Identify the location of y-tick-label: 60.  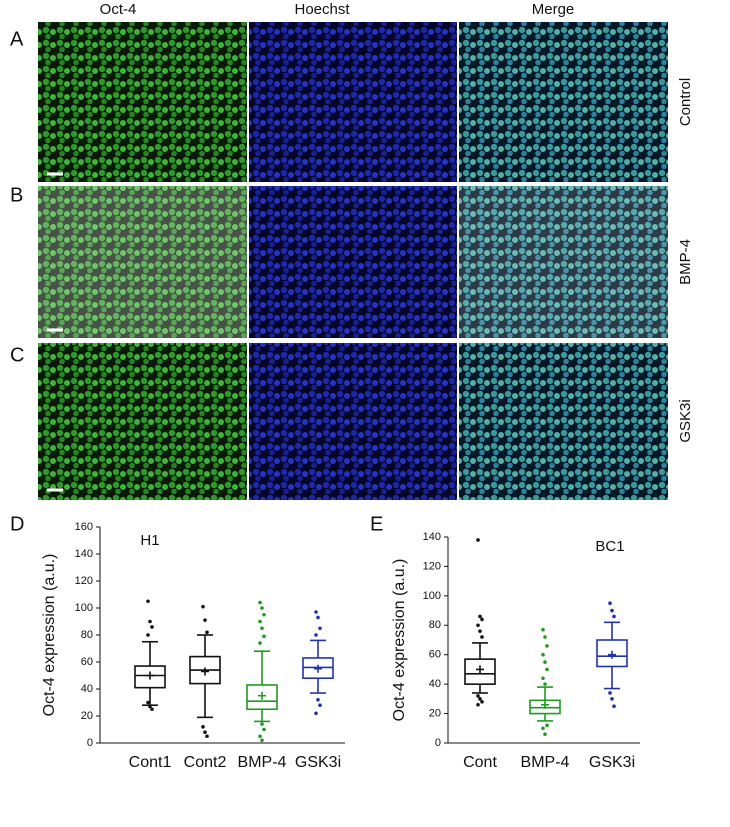
(435, 655).